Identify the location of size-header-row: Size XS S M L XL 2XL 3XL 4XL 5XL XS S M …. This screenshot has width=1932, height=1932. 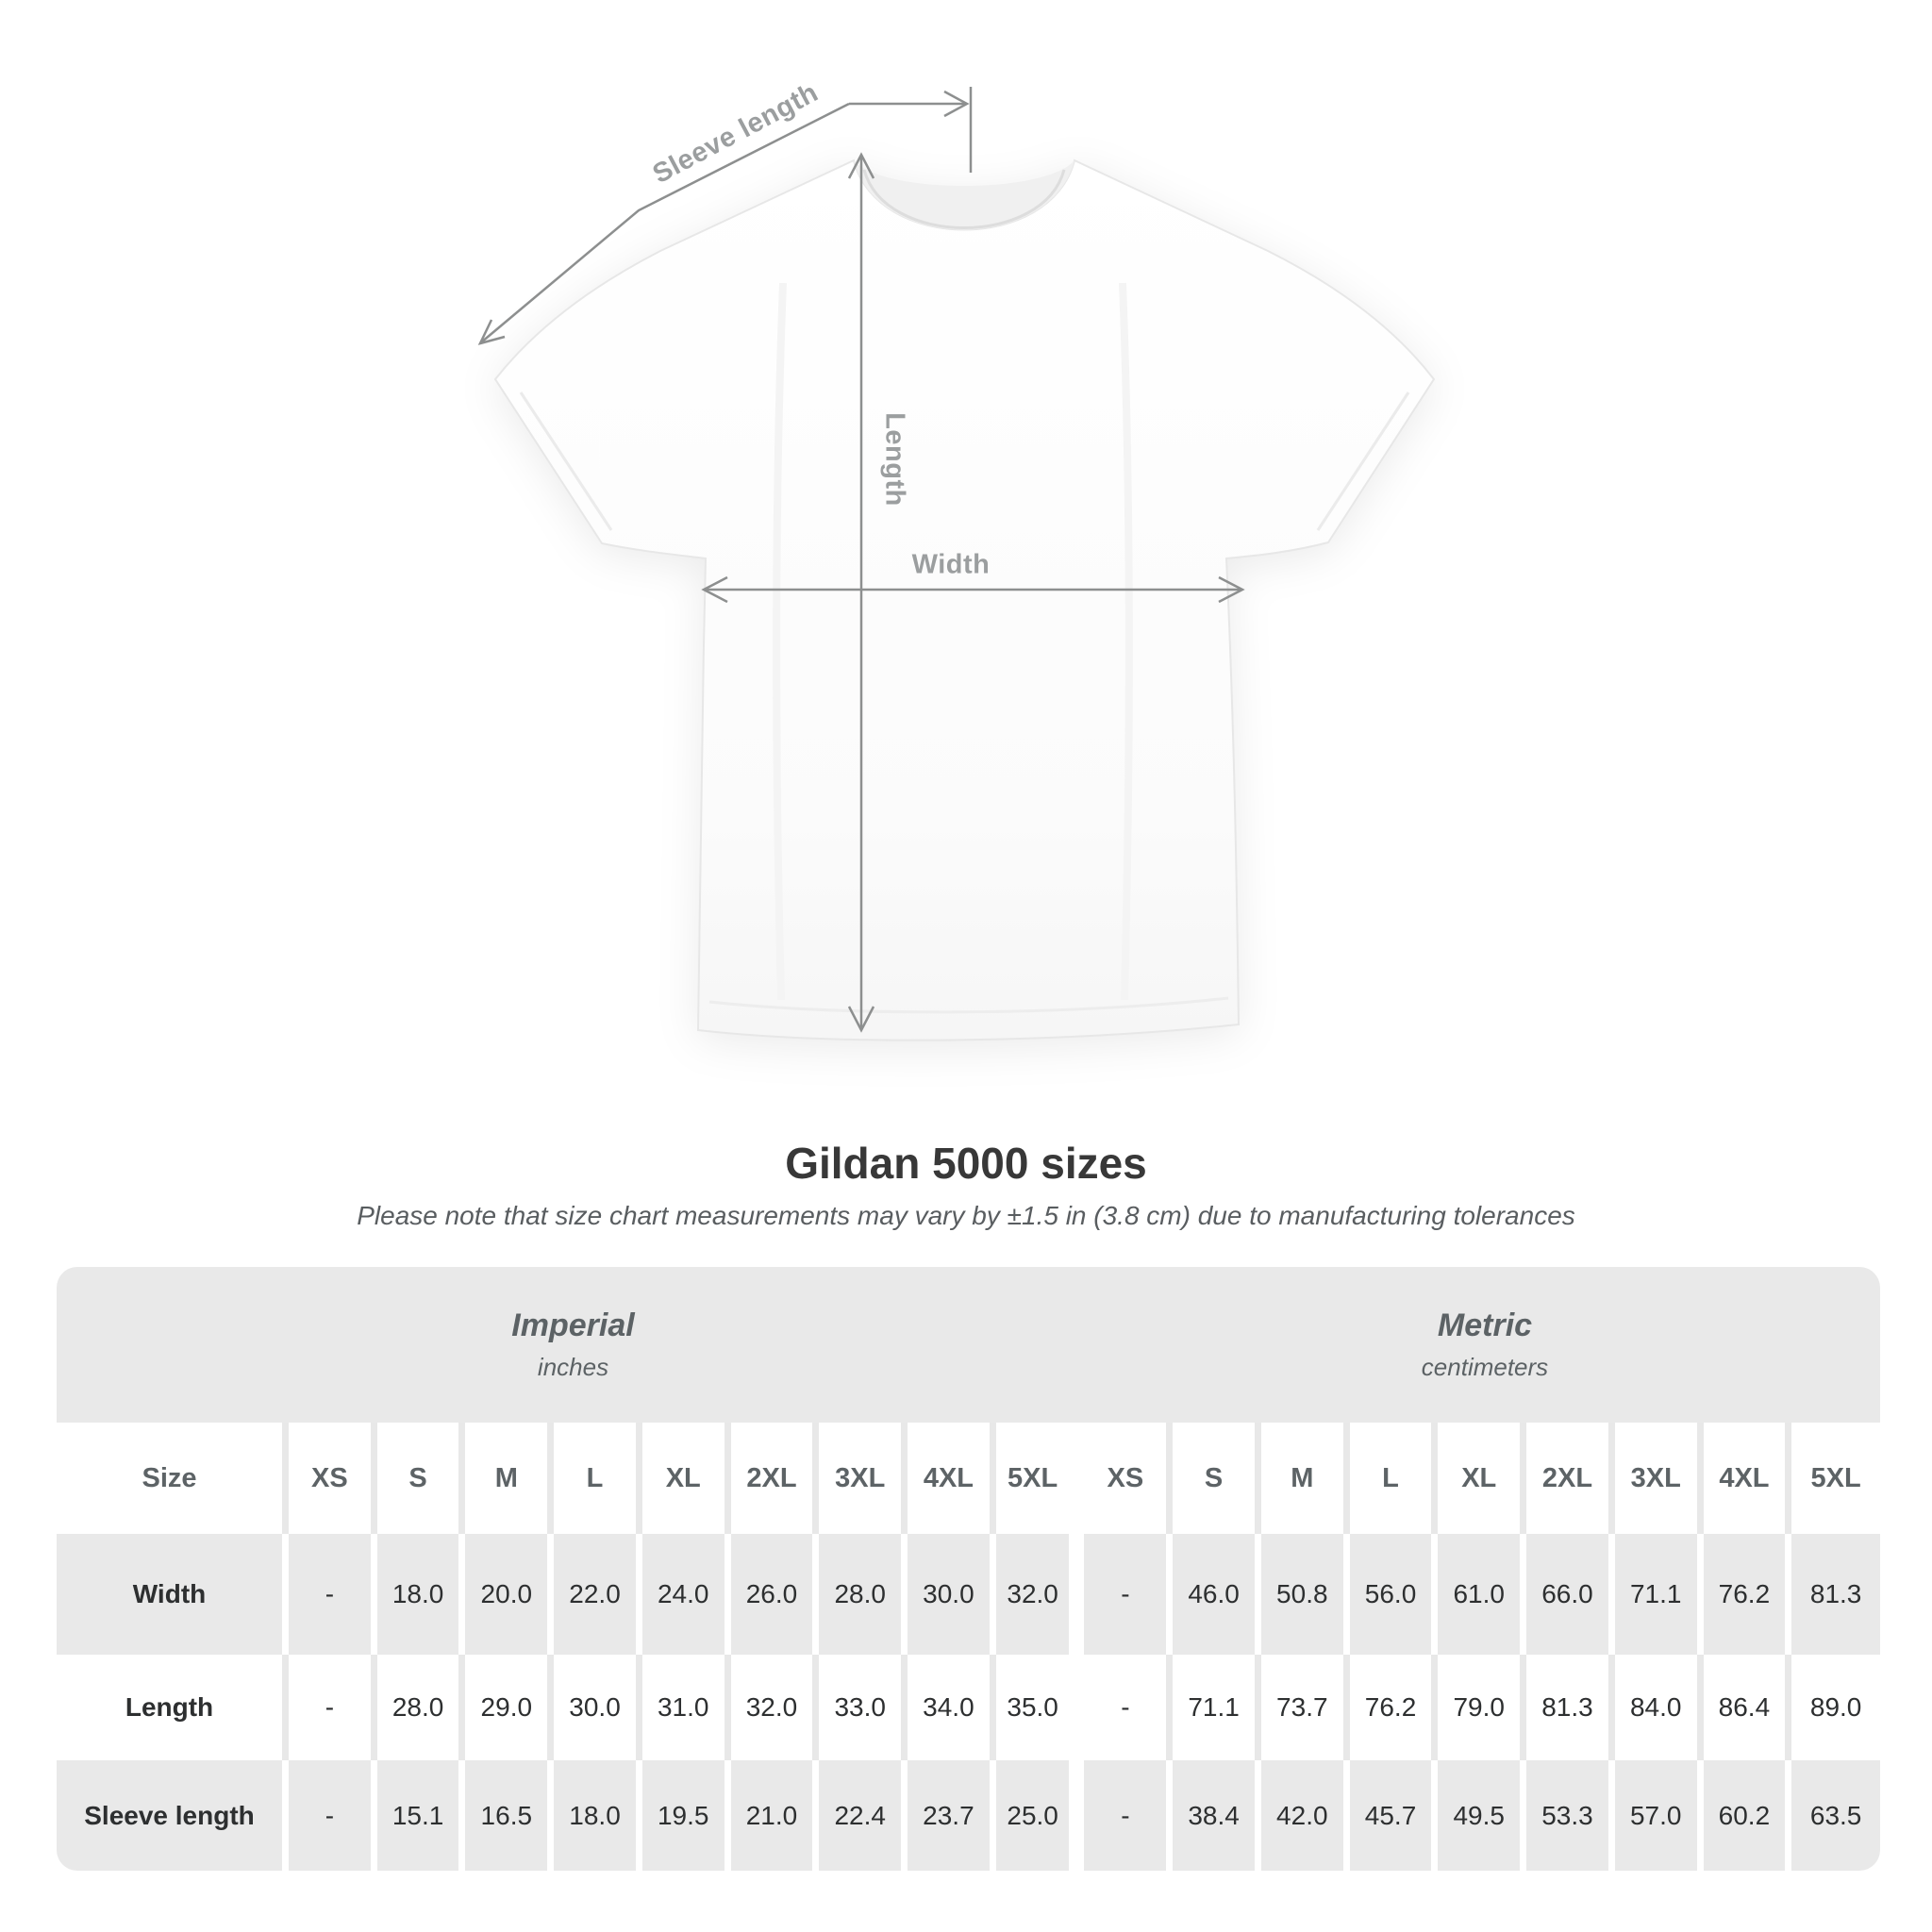
(969, 1478).